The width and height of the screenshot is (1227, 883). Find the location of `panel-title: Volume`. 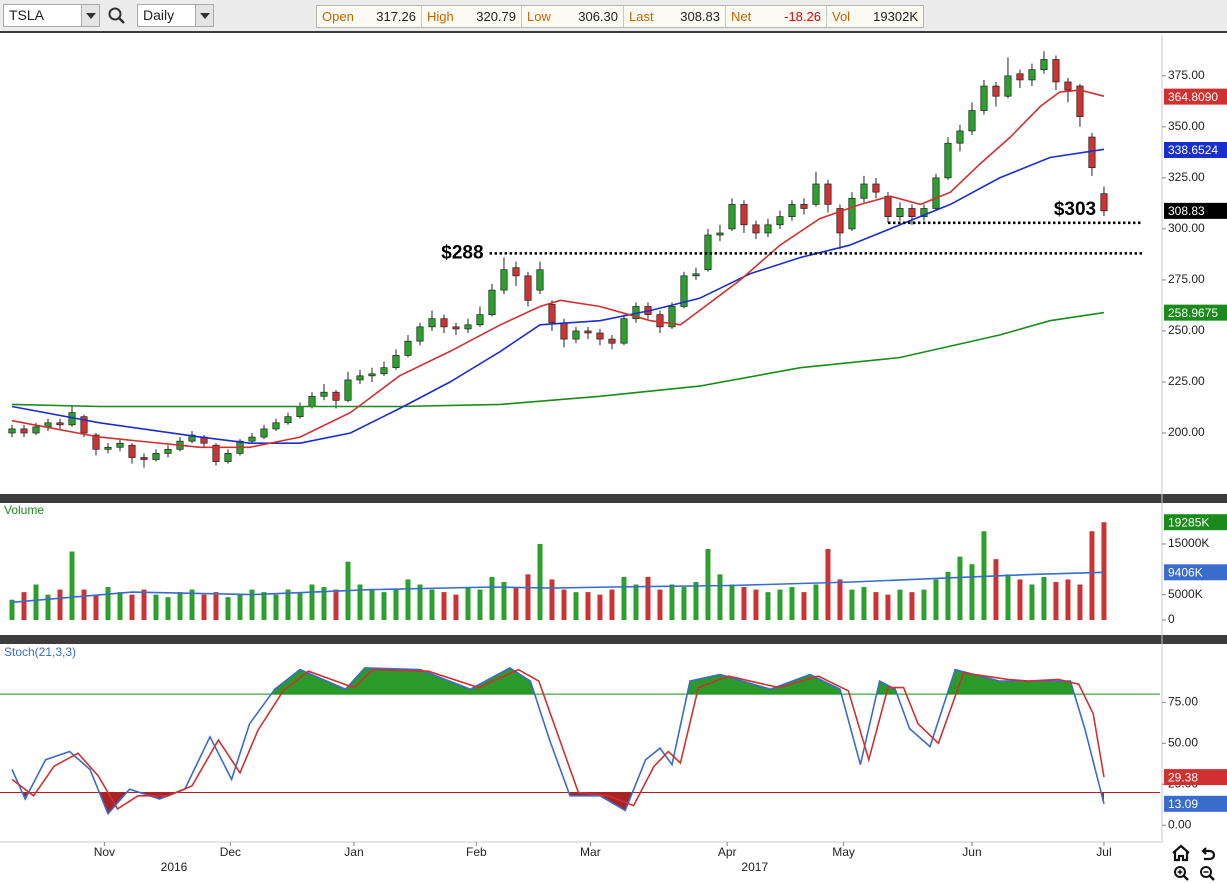

panel-title: Volume is located at coordinates (24, 510).